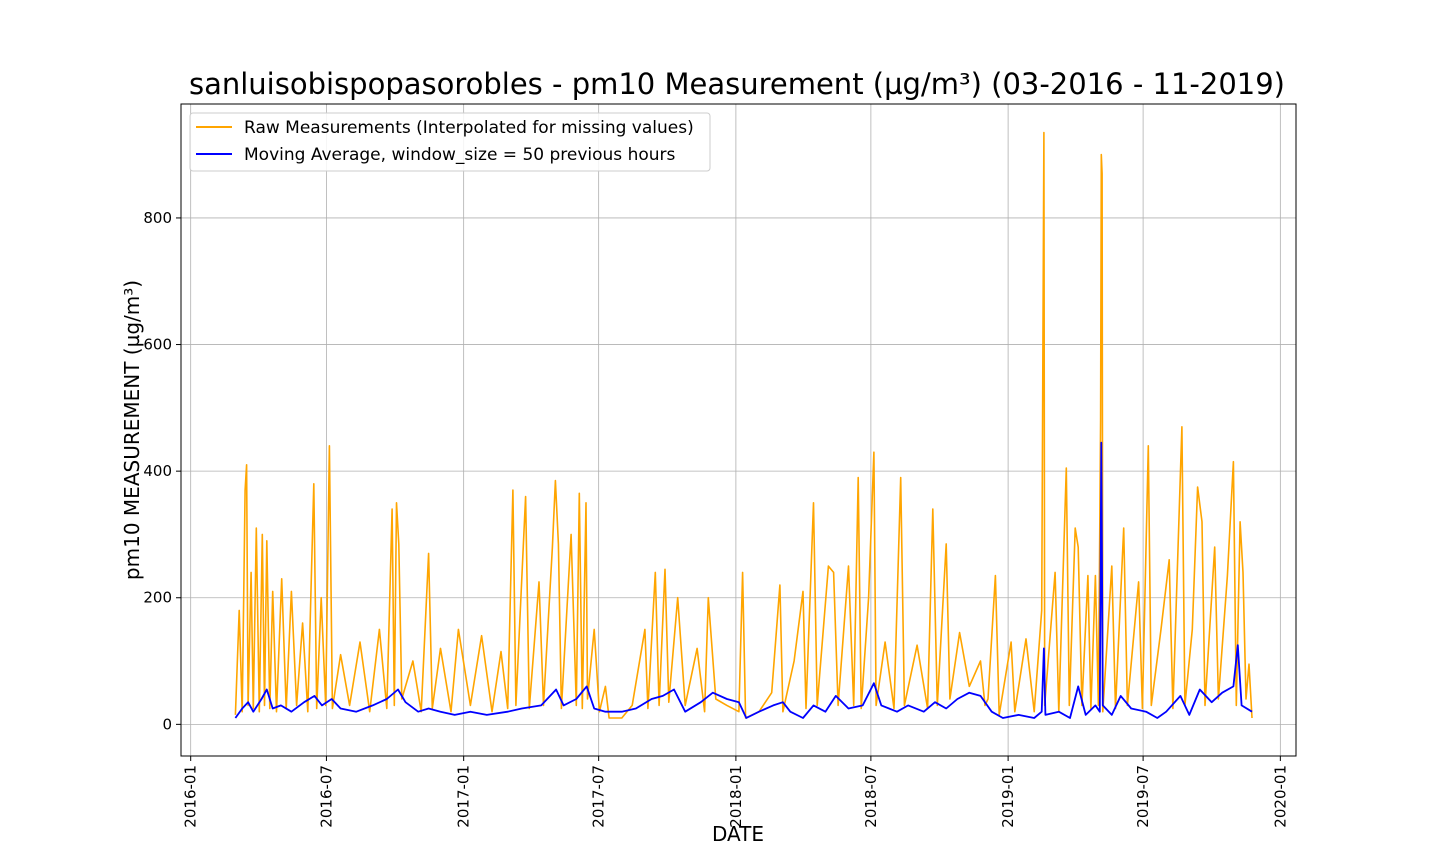 The height and width of the screenshot is (864, 1440). I want to click on x-tick-label: 2016-07, so click(326, 796).